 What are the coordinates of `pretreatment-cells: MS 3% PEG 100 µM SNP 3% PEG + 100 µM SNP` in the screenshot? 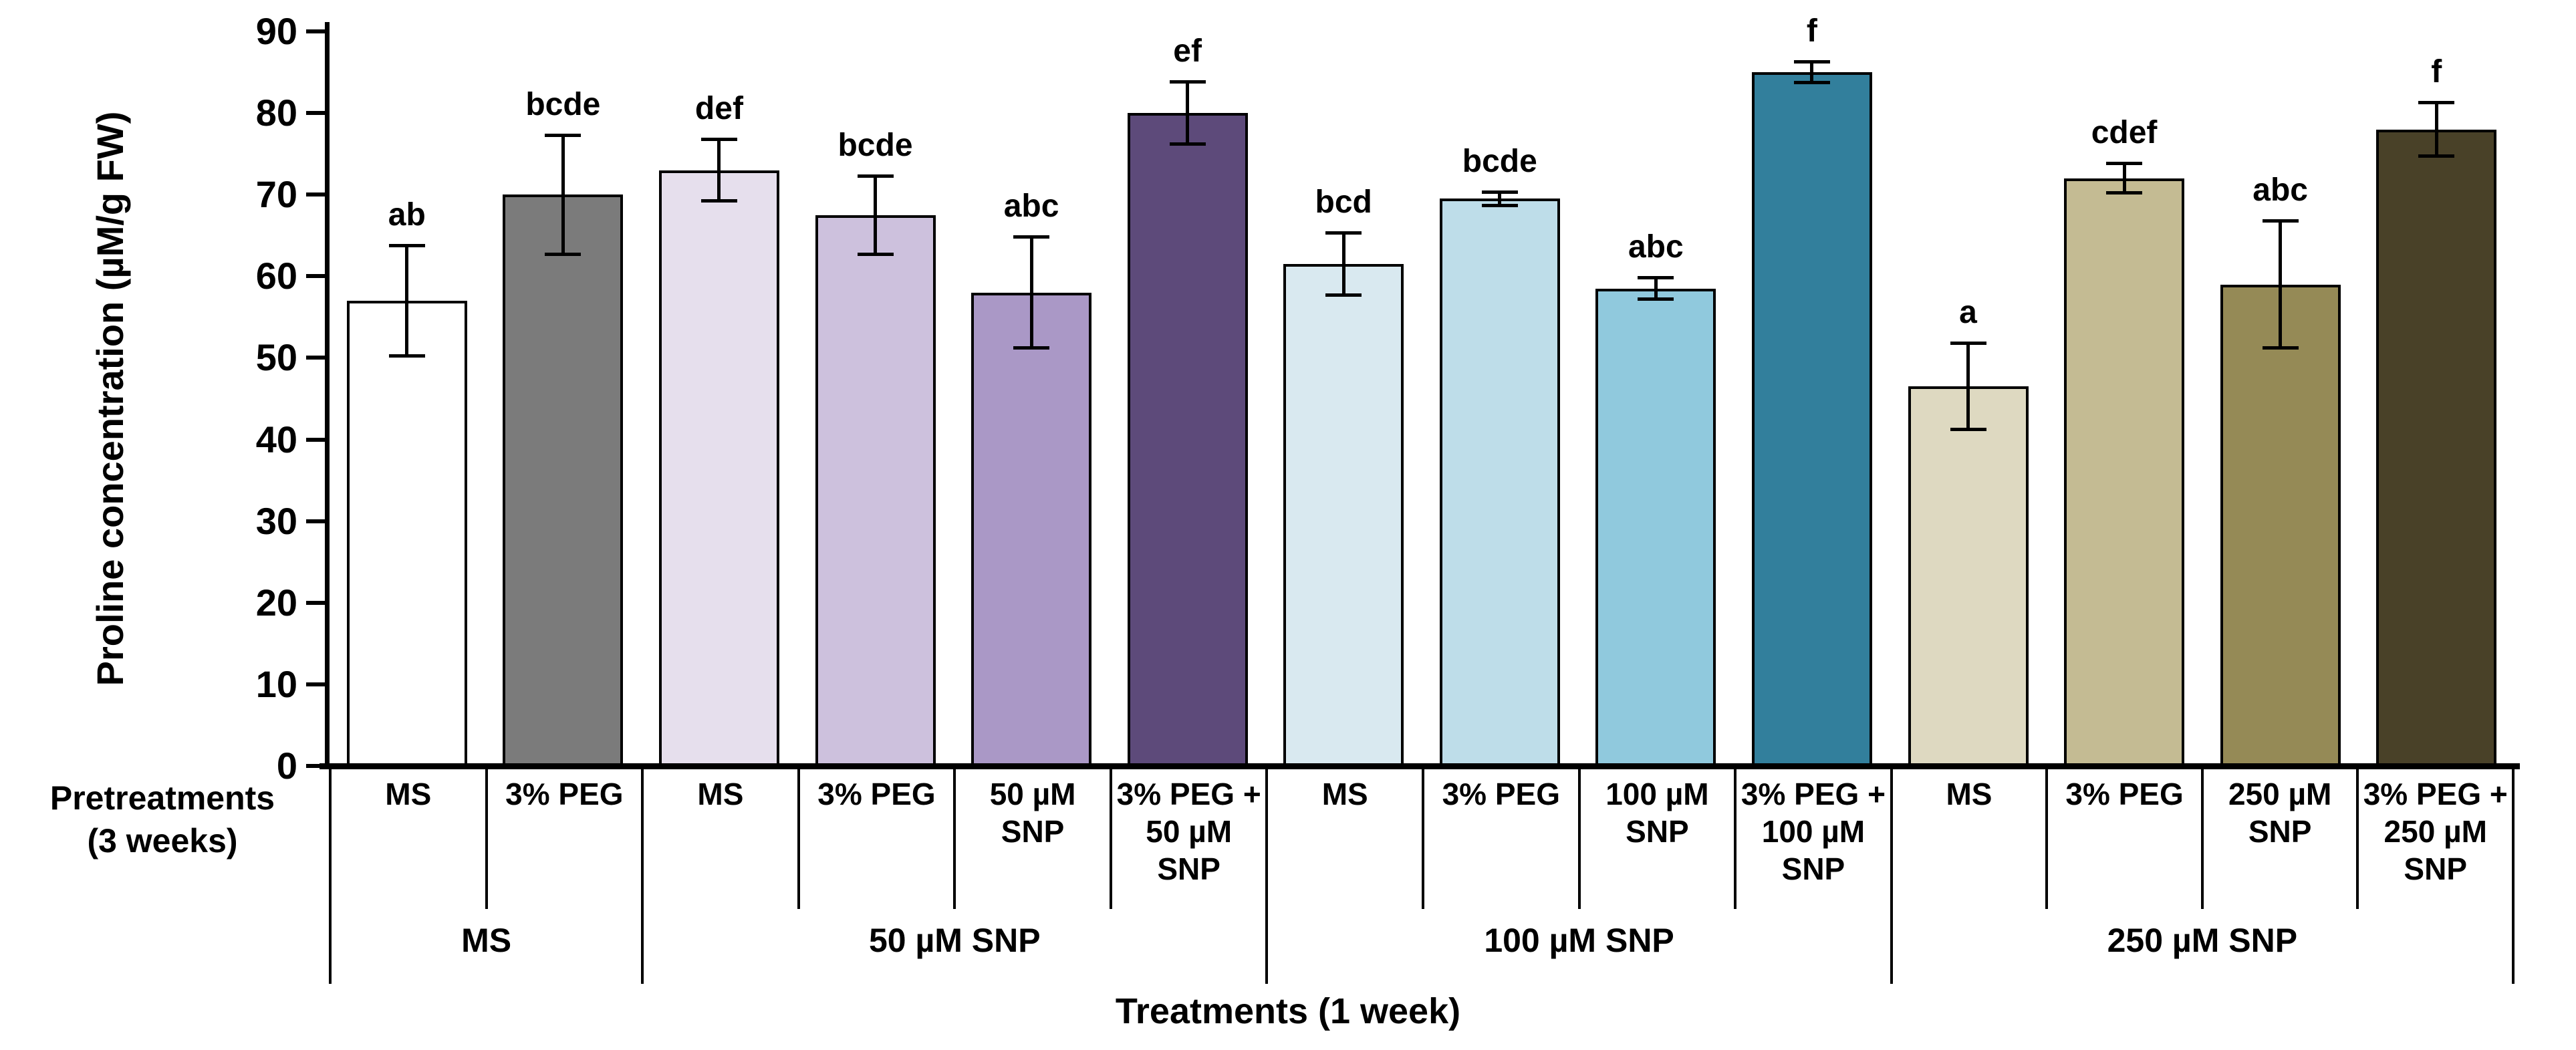 It's located at (1579, 837).